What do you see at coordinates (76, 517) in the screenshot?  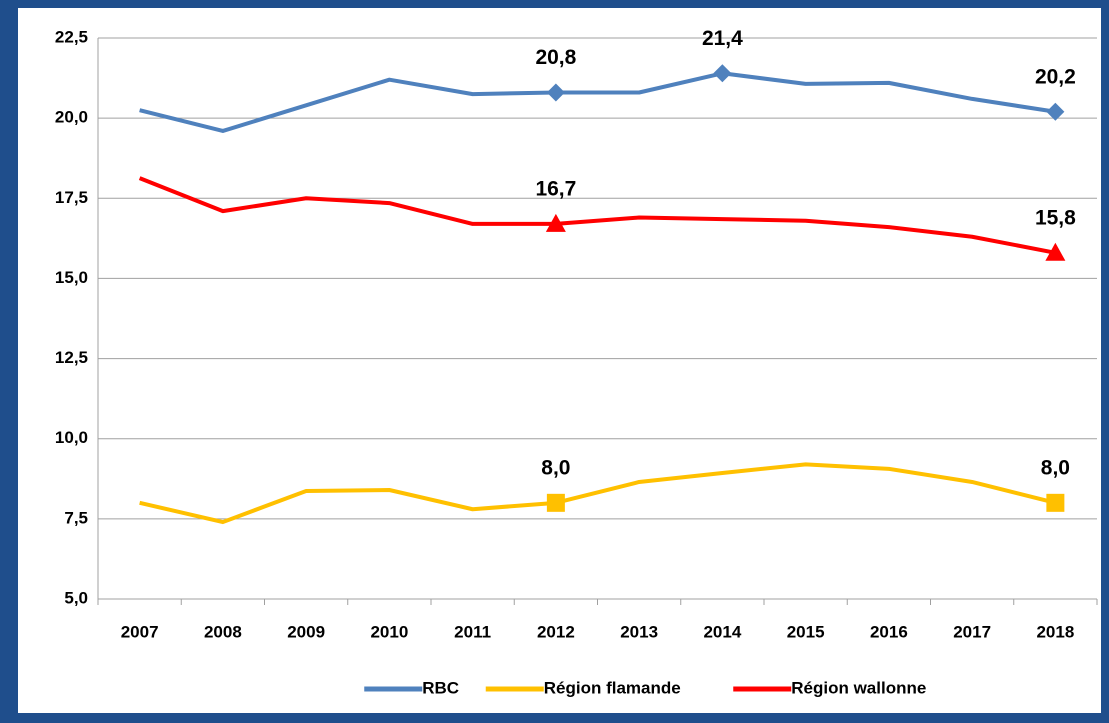 I see `y-tick-label: 7,5` at bounding box center [76, 517].